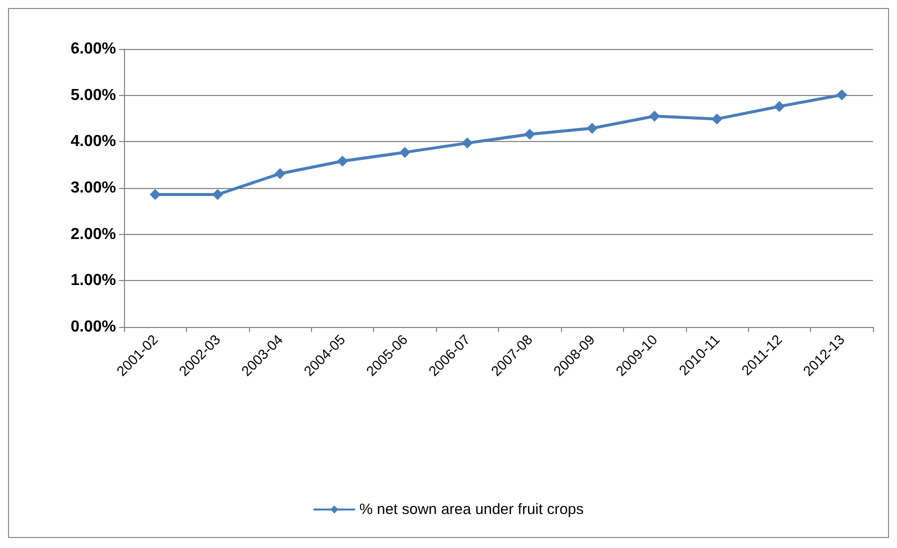 The image size is (897, 548). What do you see at coordinates (93, 281) in the screenshot?
I see `y-tick-label: 1.00%` at bounding box center [93, 281].